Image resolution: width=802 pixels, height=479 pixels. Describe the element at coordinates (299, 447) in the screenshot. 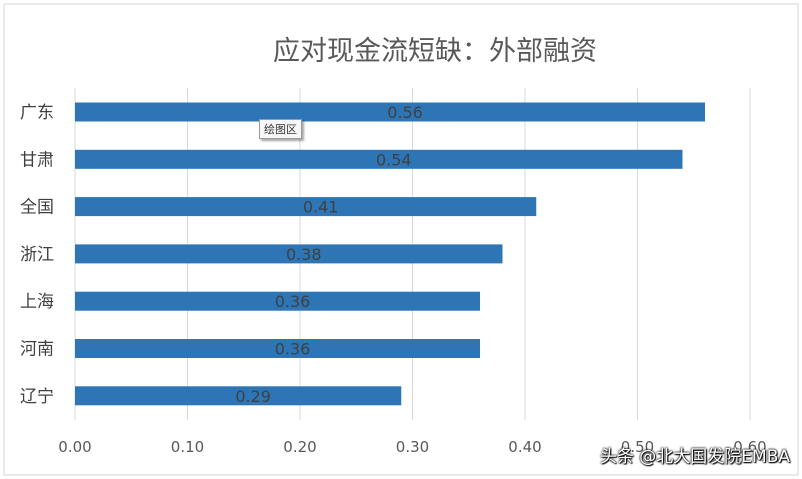

I see `x-tick-label: 0.20` at that location.